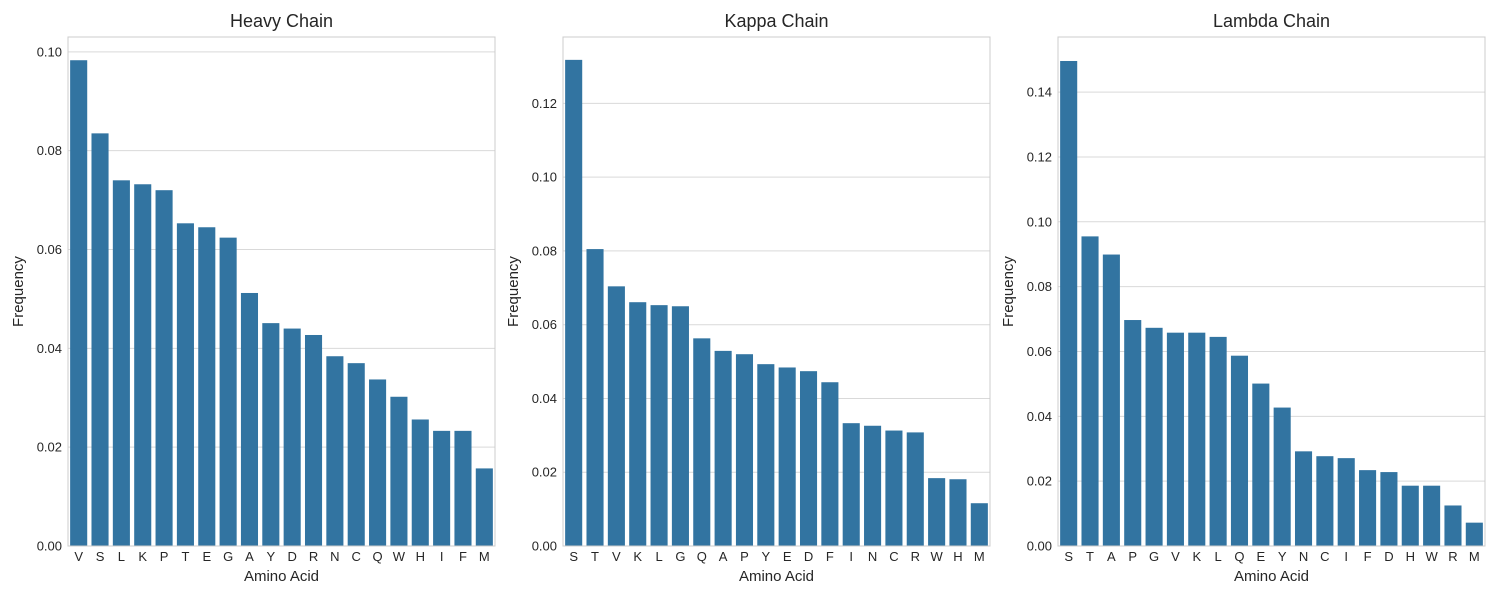 This screenshot has height=600, width=1500. What do you see at coordinates (1260, 556) in the screenshot?
I see `x-tick-label: E` at bounding box center [1260, 556].